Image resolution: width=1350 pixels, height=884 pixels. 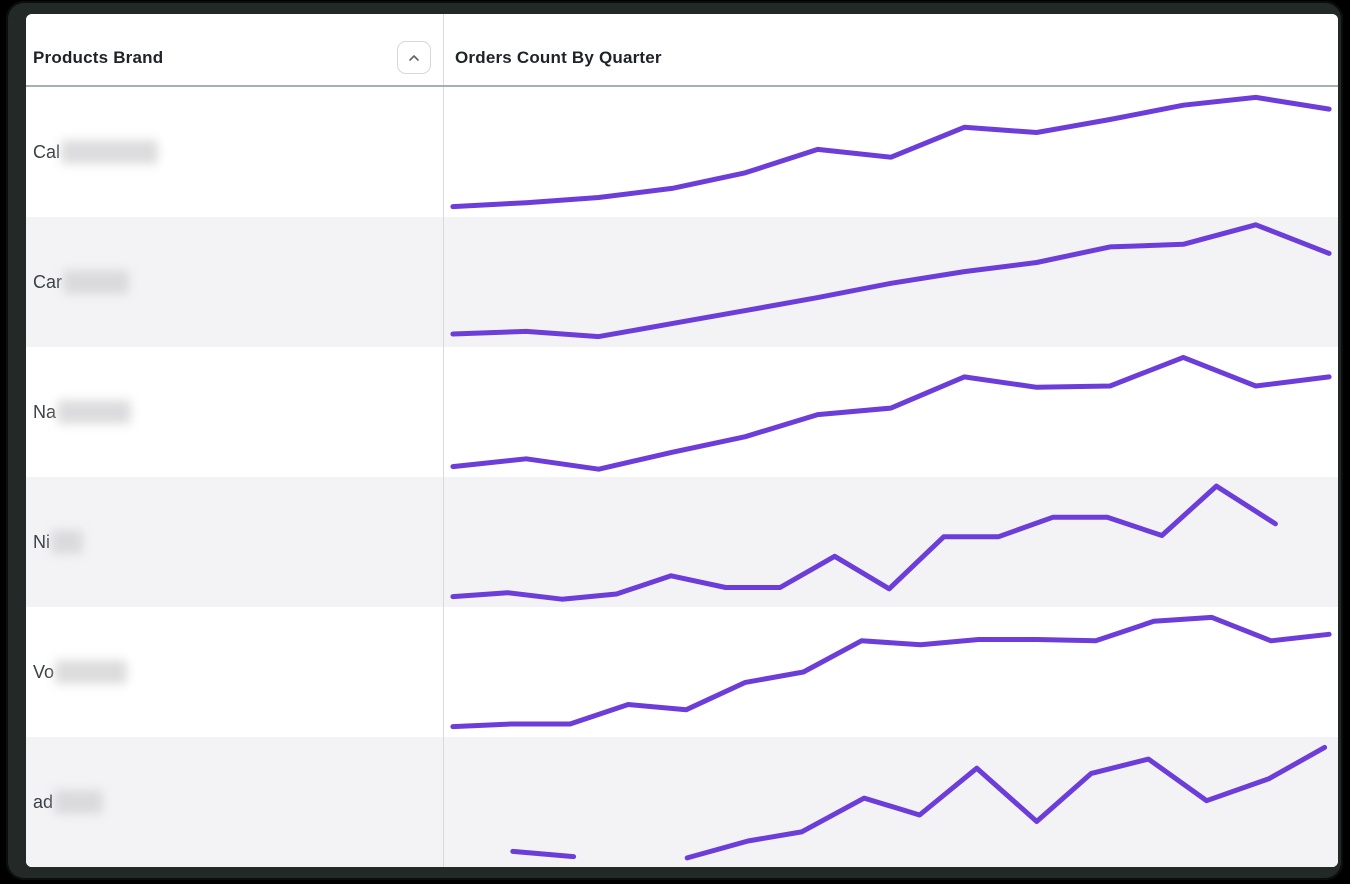 I want to click on table-row: ad, so click(x=682, y=802).